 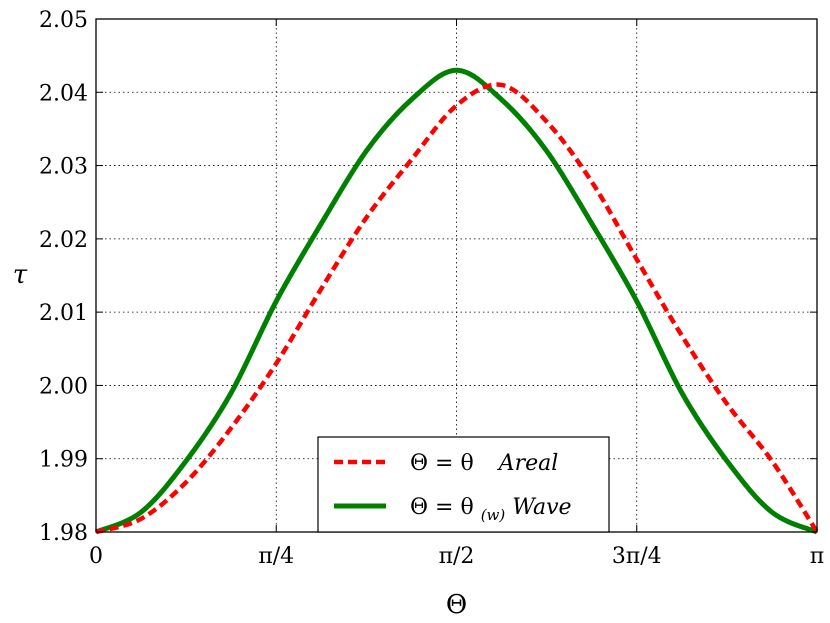 I want to click on legend-box, so click(x=463, y=484).